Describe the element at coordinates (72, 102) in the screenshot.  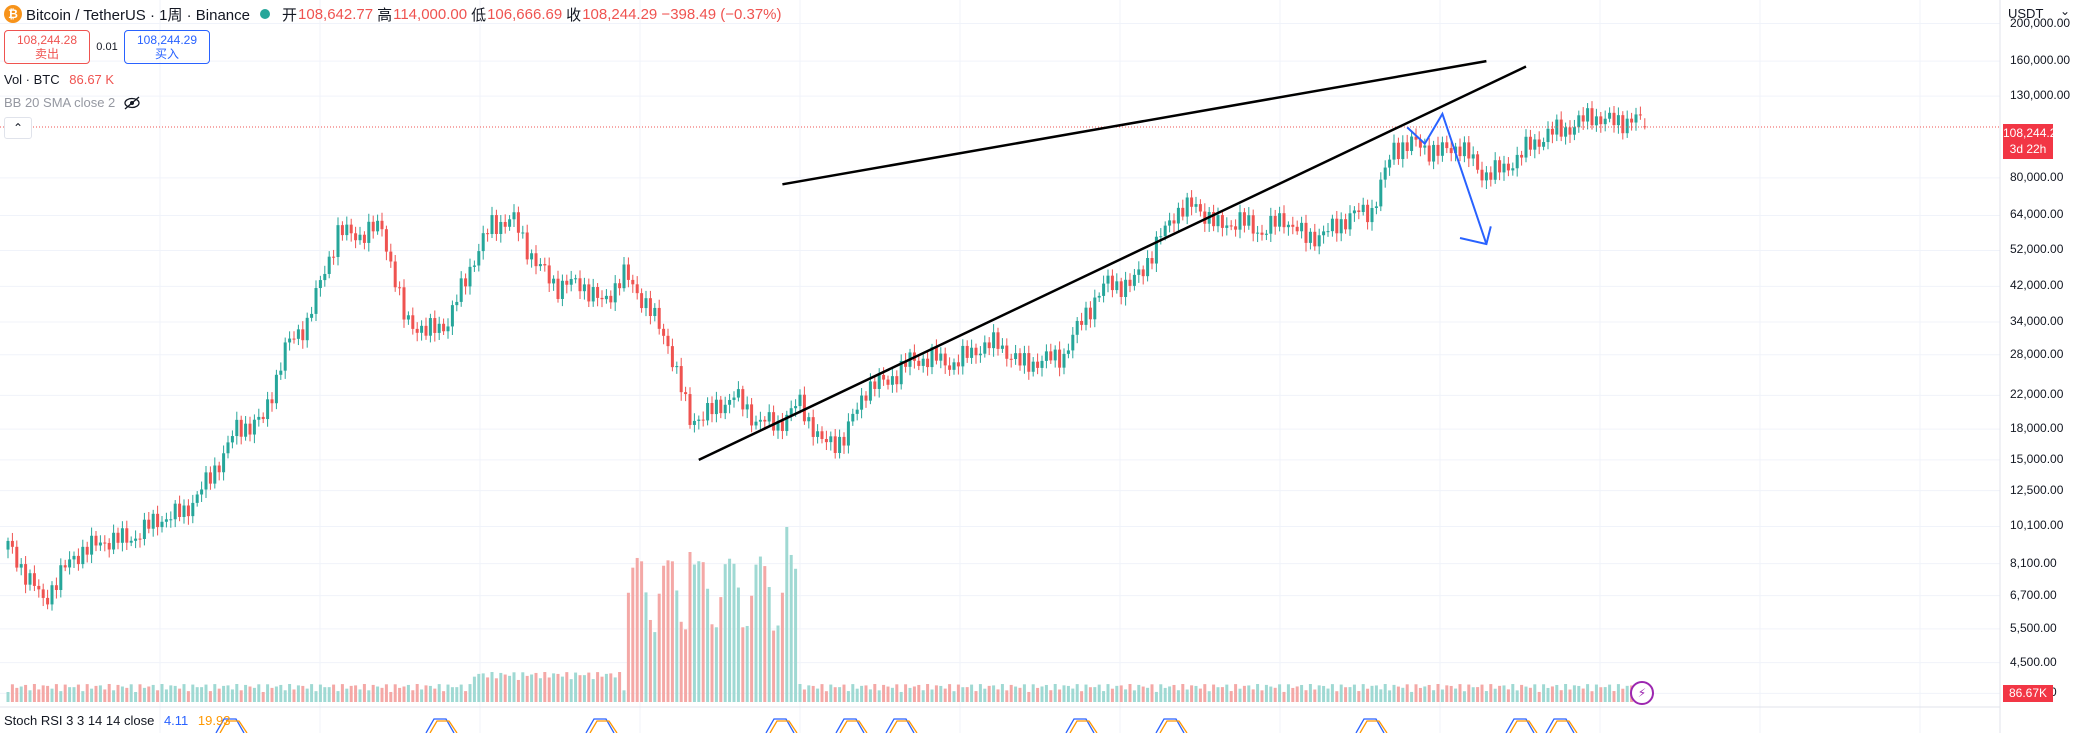
I see `bb-legend: BB 20 SMA close 2` at that location.